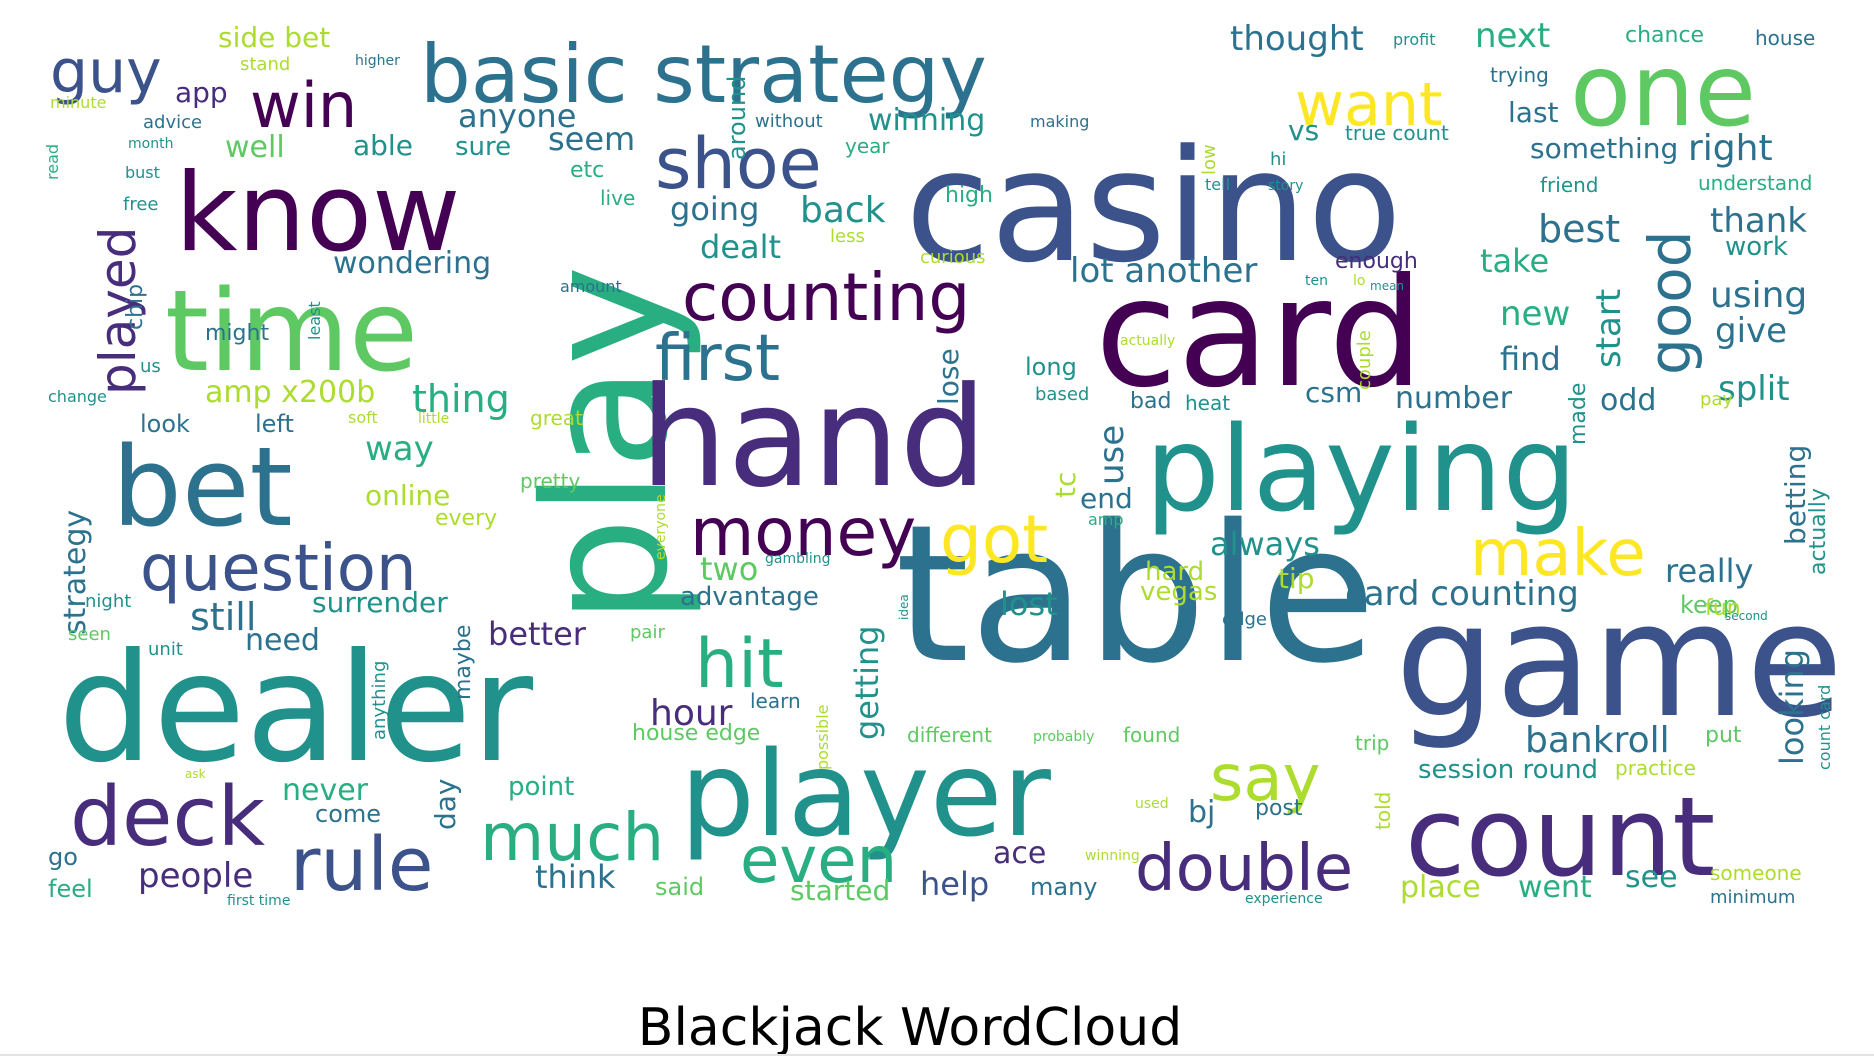 The image size is (1874, 1056). Describe the element at coordinates (1163, 271) in the screenshot. I see `word: lot another` at that location.